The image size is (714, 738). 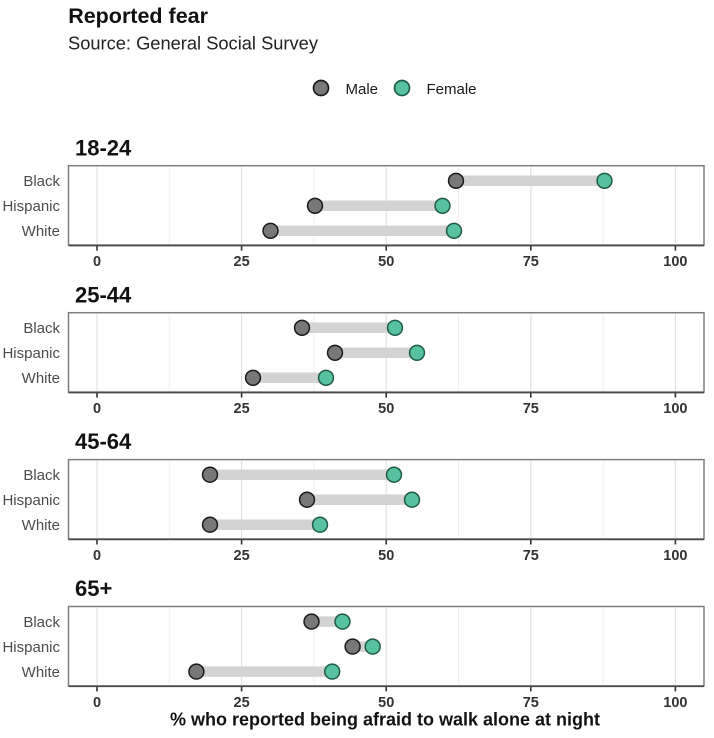 I want to click on svg-text: Female, so click(x=452, y=89).